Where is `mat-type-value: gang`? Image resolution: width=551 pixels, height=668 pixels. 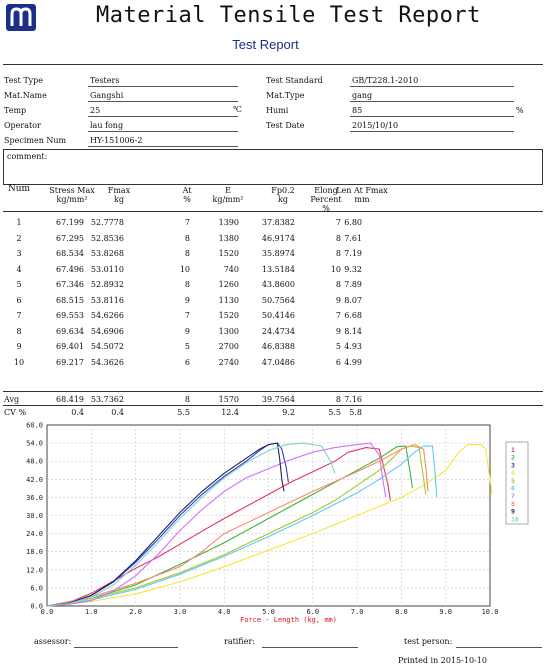 mat-type-value: gang is located at coordinates (362, 95).